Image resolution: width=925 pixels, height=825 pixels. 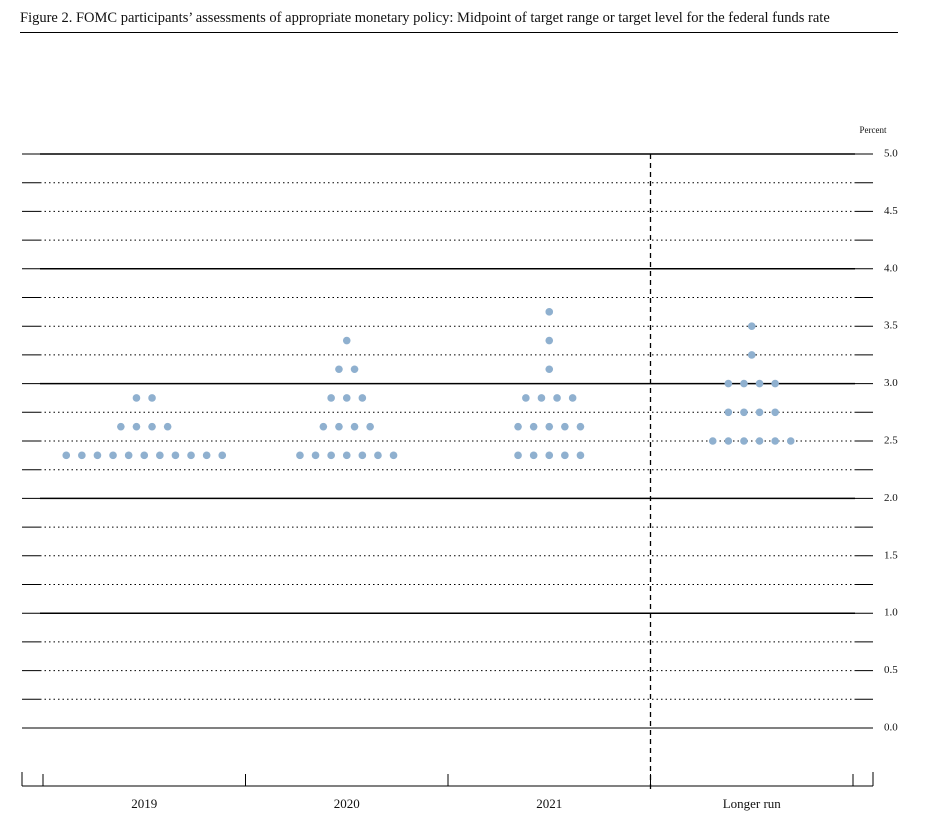 What do you see at coordinates (891, 670) in the screenshot?
I see `y-tick-label: 0.5` at bounding box center [891, 670].